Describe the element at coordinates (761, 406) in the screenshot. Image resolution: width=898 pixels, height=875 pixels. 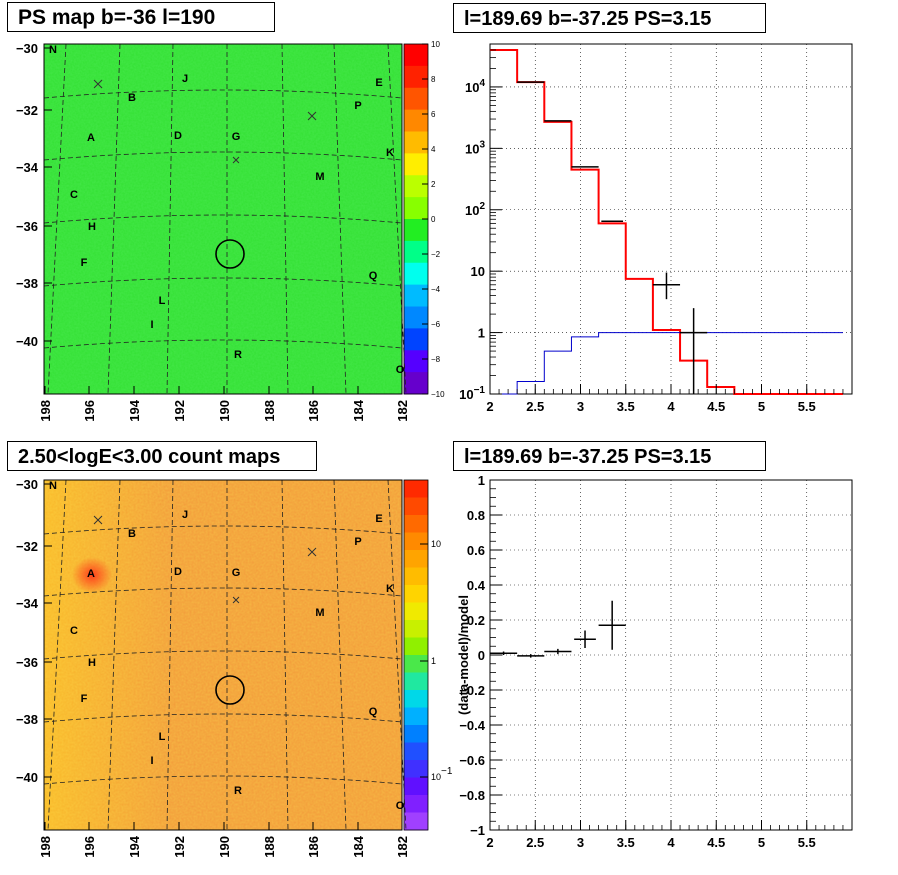
I see `x-tick-label: 5` at that location.